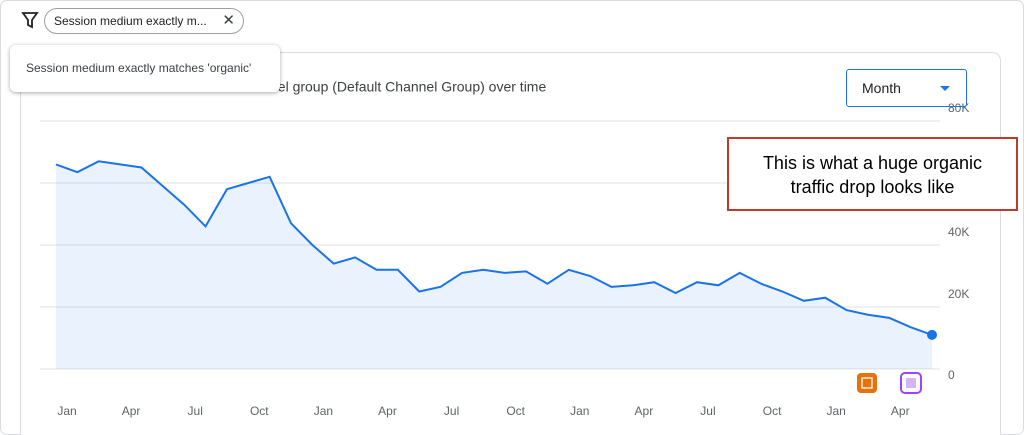 Image resolution: width=1024 pixels, height=435 pixels. Describe the element at coordinates (872, 187) in the screenshot. I see `annotation-line: traffic drop looks like` at that location.